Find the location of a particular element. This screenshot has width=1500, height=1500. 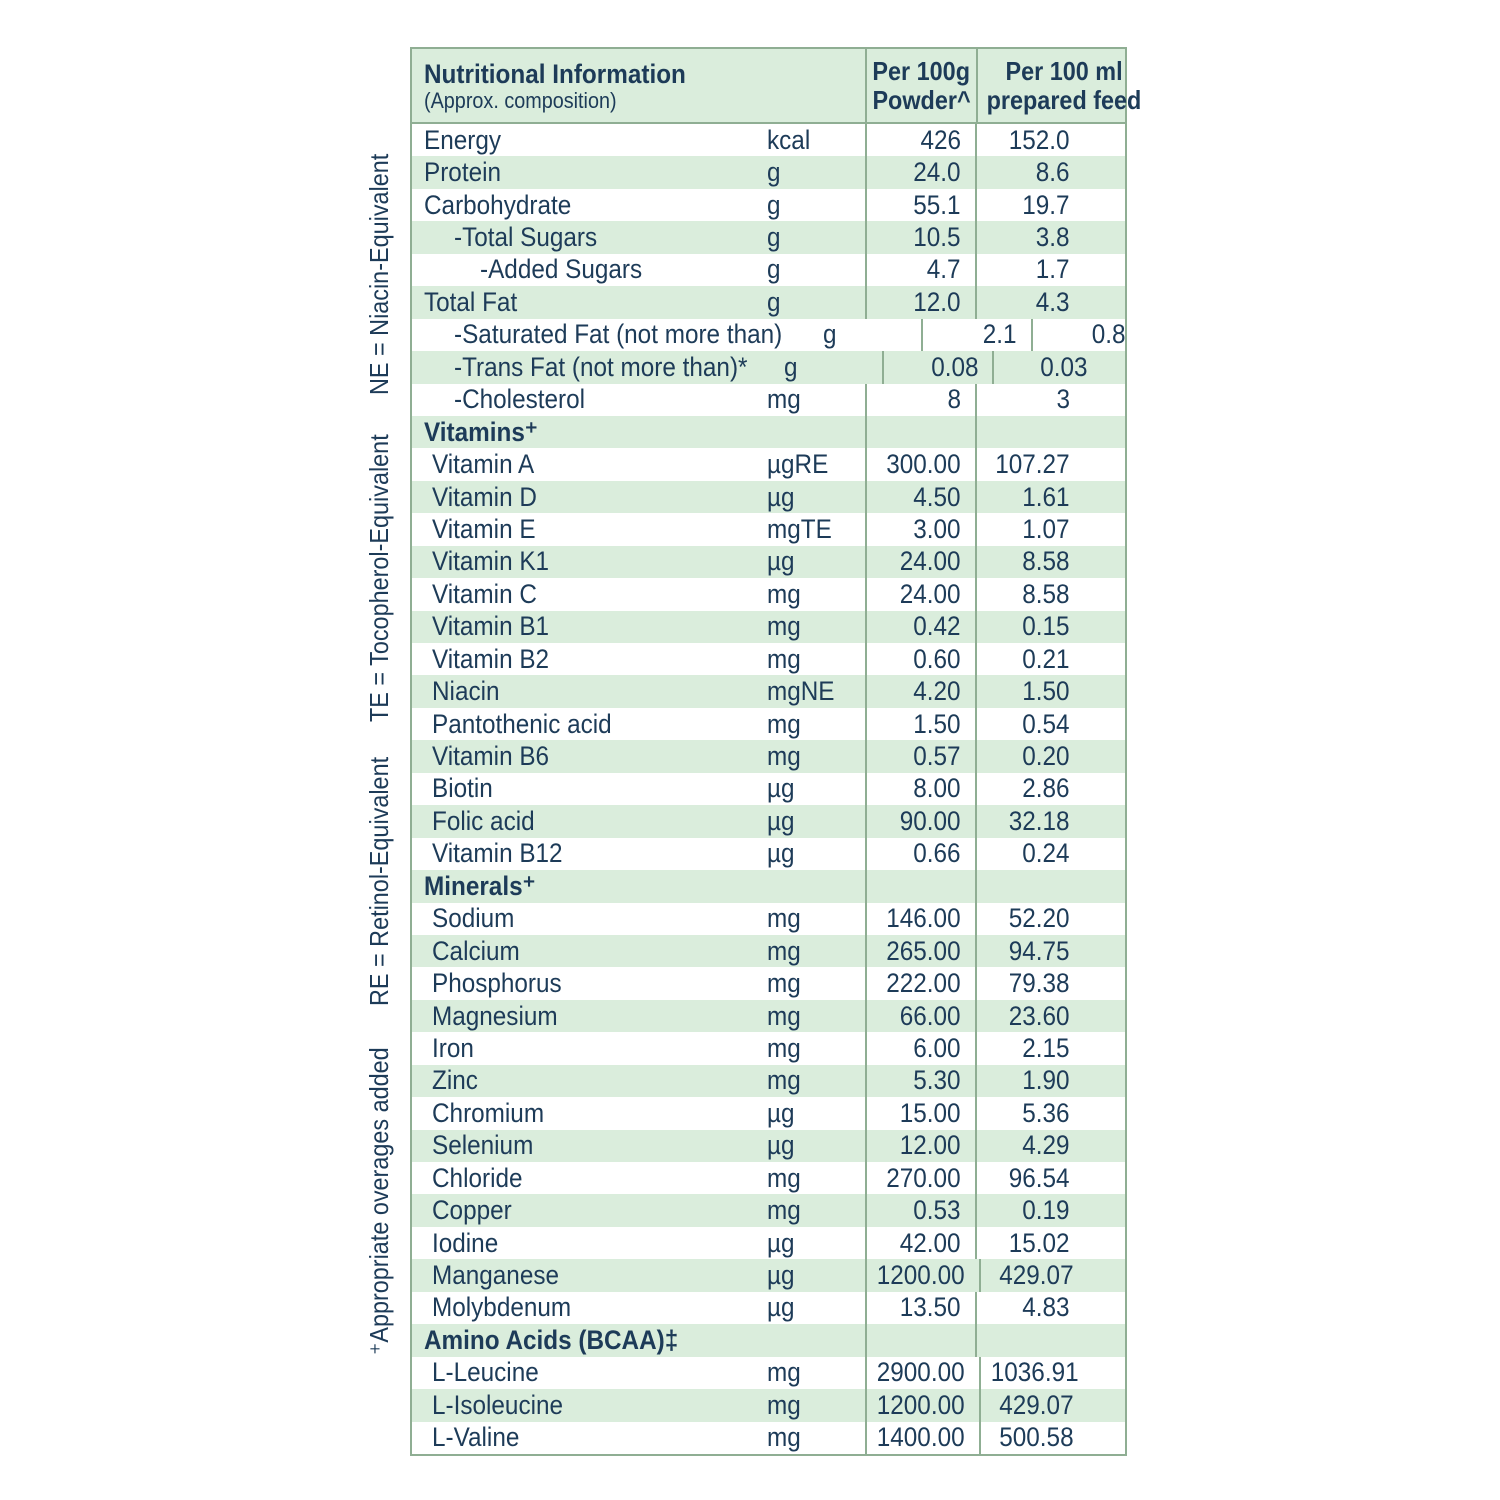

nutrient-name: Molybdenum is located at coordinates (502, 1307).